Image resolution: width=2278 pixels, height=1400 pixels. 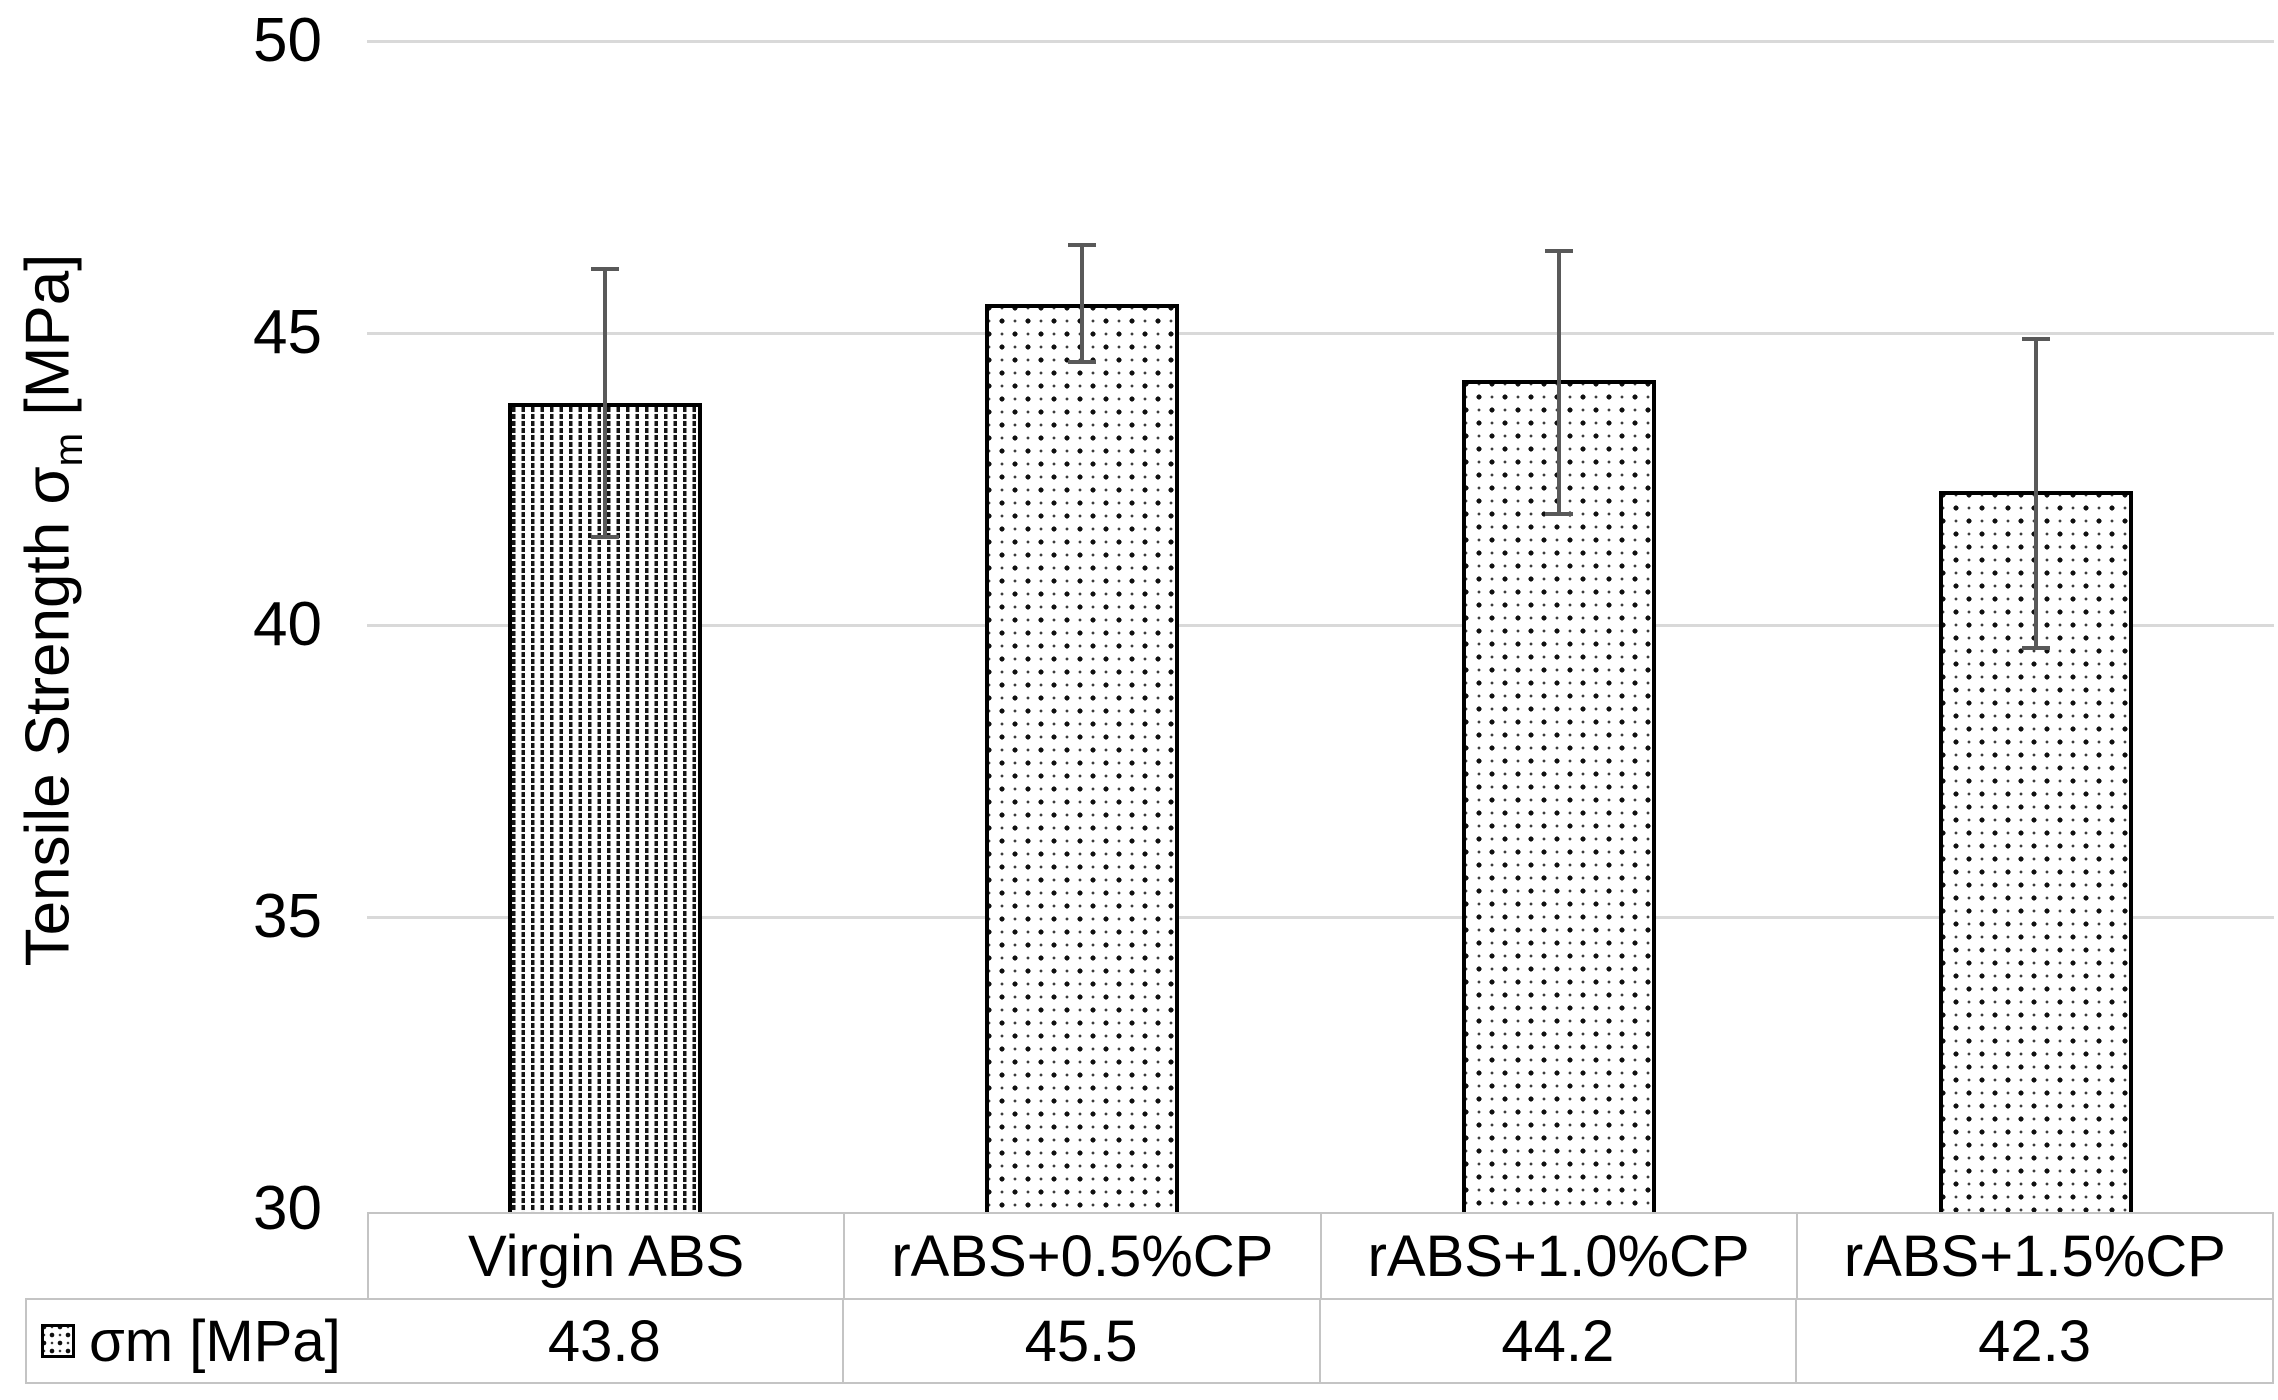 I want to click on bar-virgin-abs, so click(x=605, y=807).